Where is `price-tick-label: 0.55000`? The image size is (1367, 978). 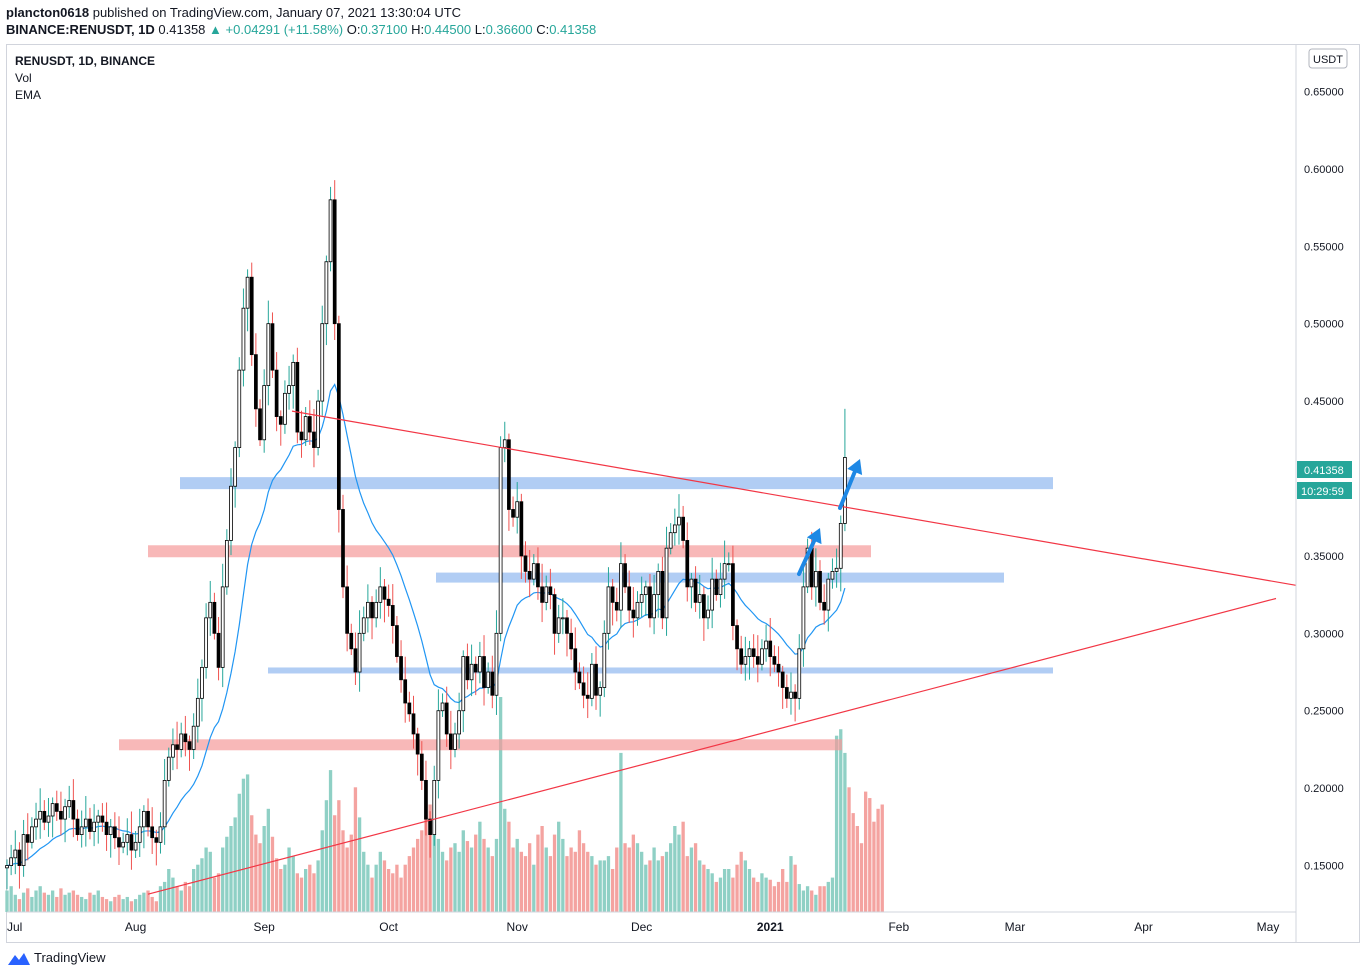 price-tick-label: 0.55000 is located at coordinates (1324, 247).